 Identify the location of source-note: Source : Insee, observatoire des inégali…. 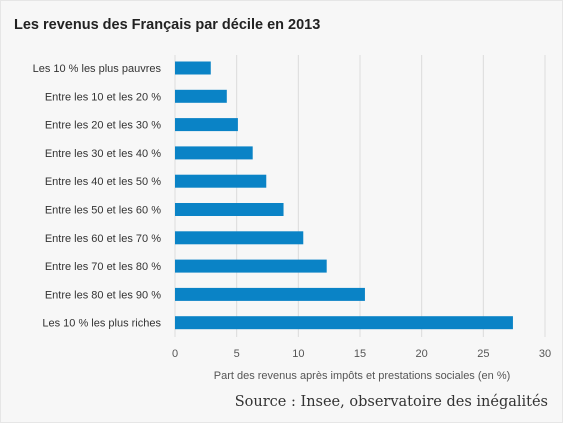
(391, 402).